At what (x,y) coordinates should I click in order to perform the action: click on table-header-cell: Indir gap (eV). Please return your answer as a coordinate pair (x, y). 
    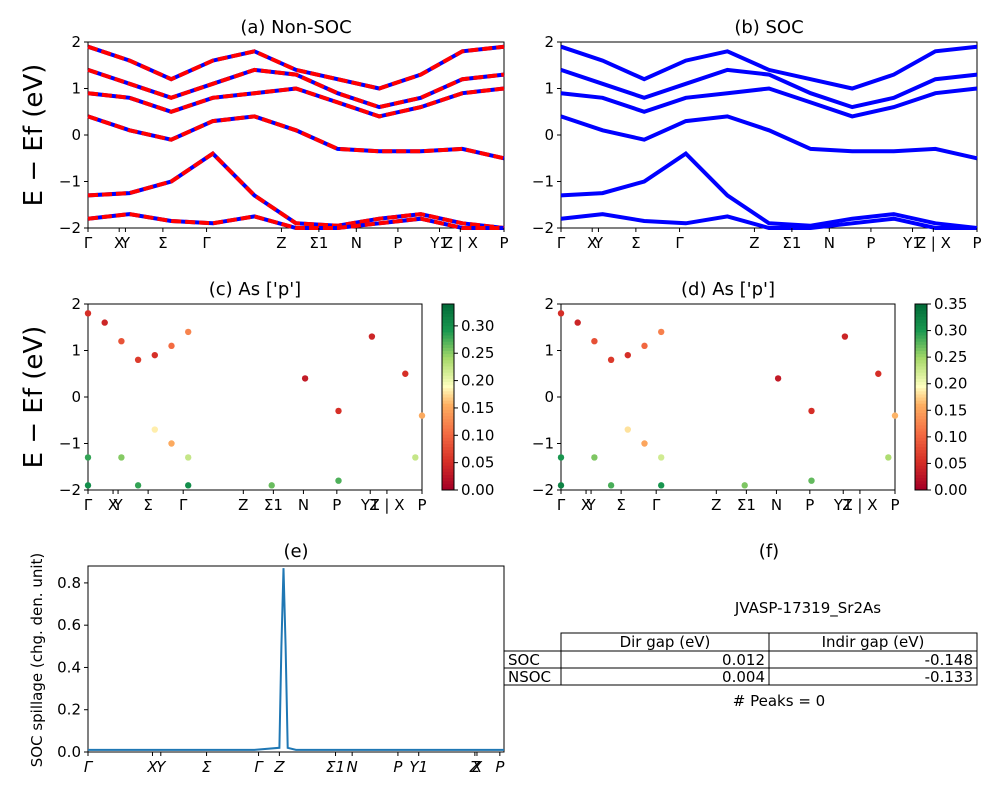
    Looking at the image, I should click on (873, 642).